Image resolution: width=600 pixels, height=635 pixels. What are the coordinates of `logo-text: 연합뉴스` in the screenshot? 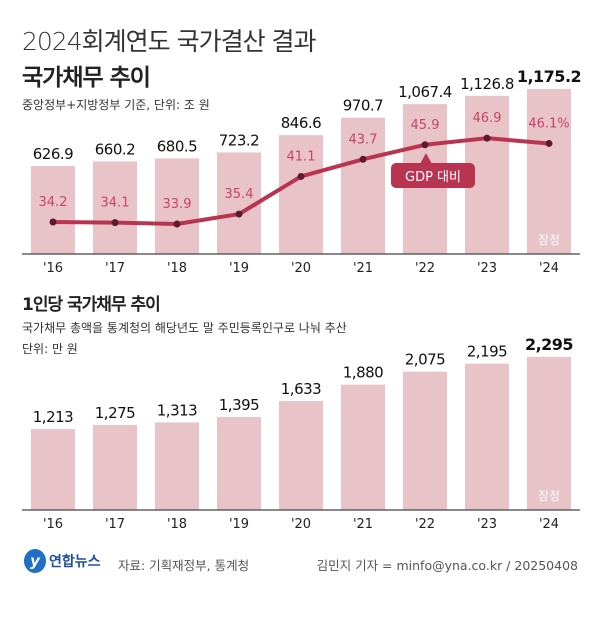 It's located at (75, 562).